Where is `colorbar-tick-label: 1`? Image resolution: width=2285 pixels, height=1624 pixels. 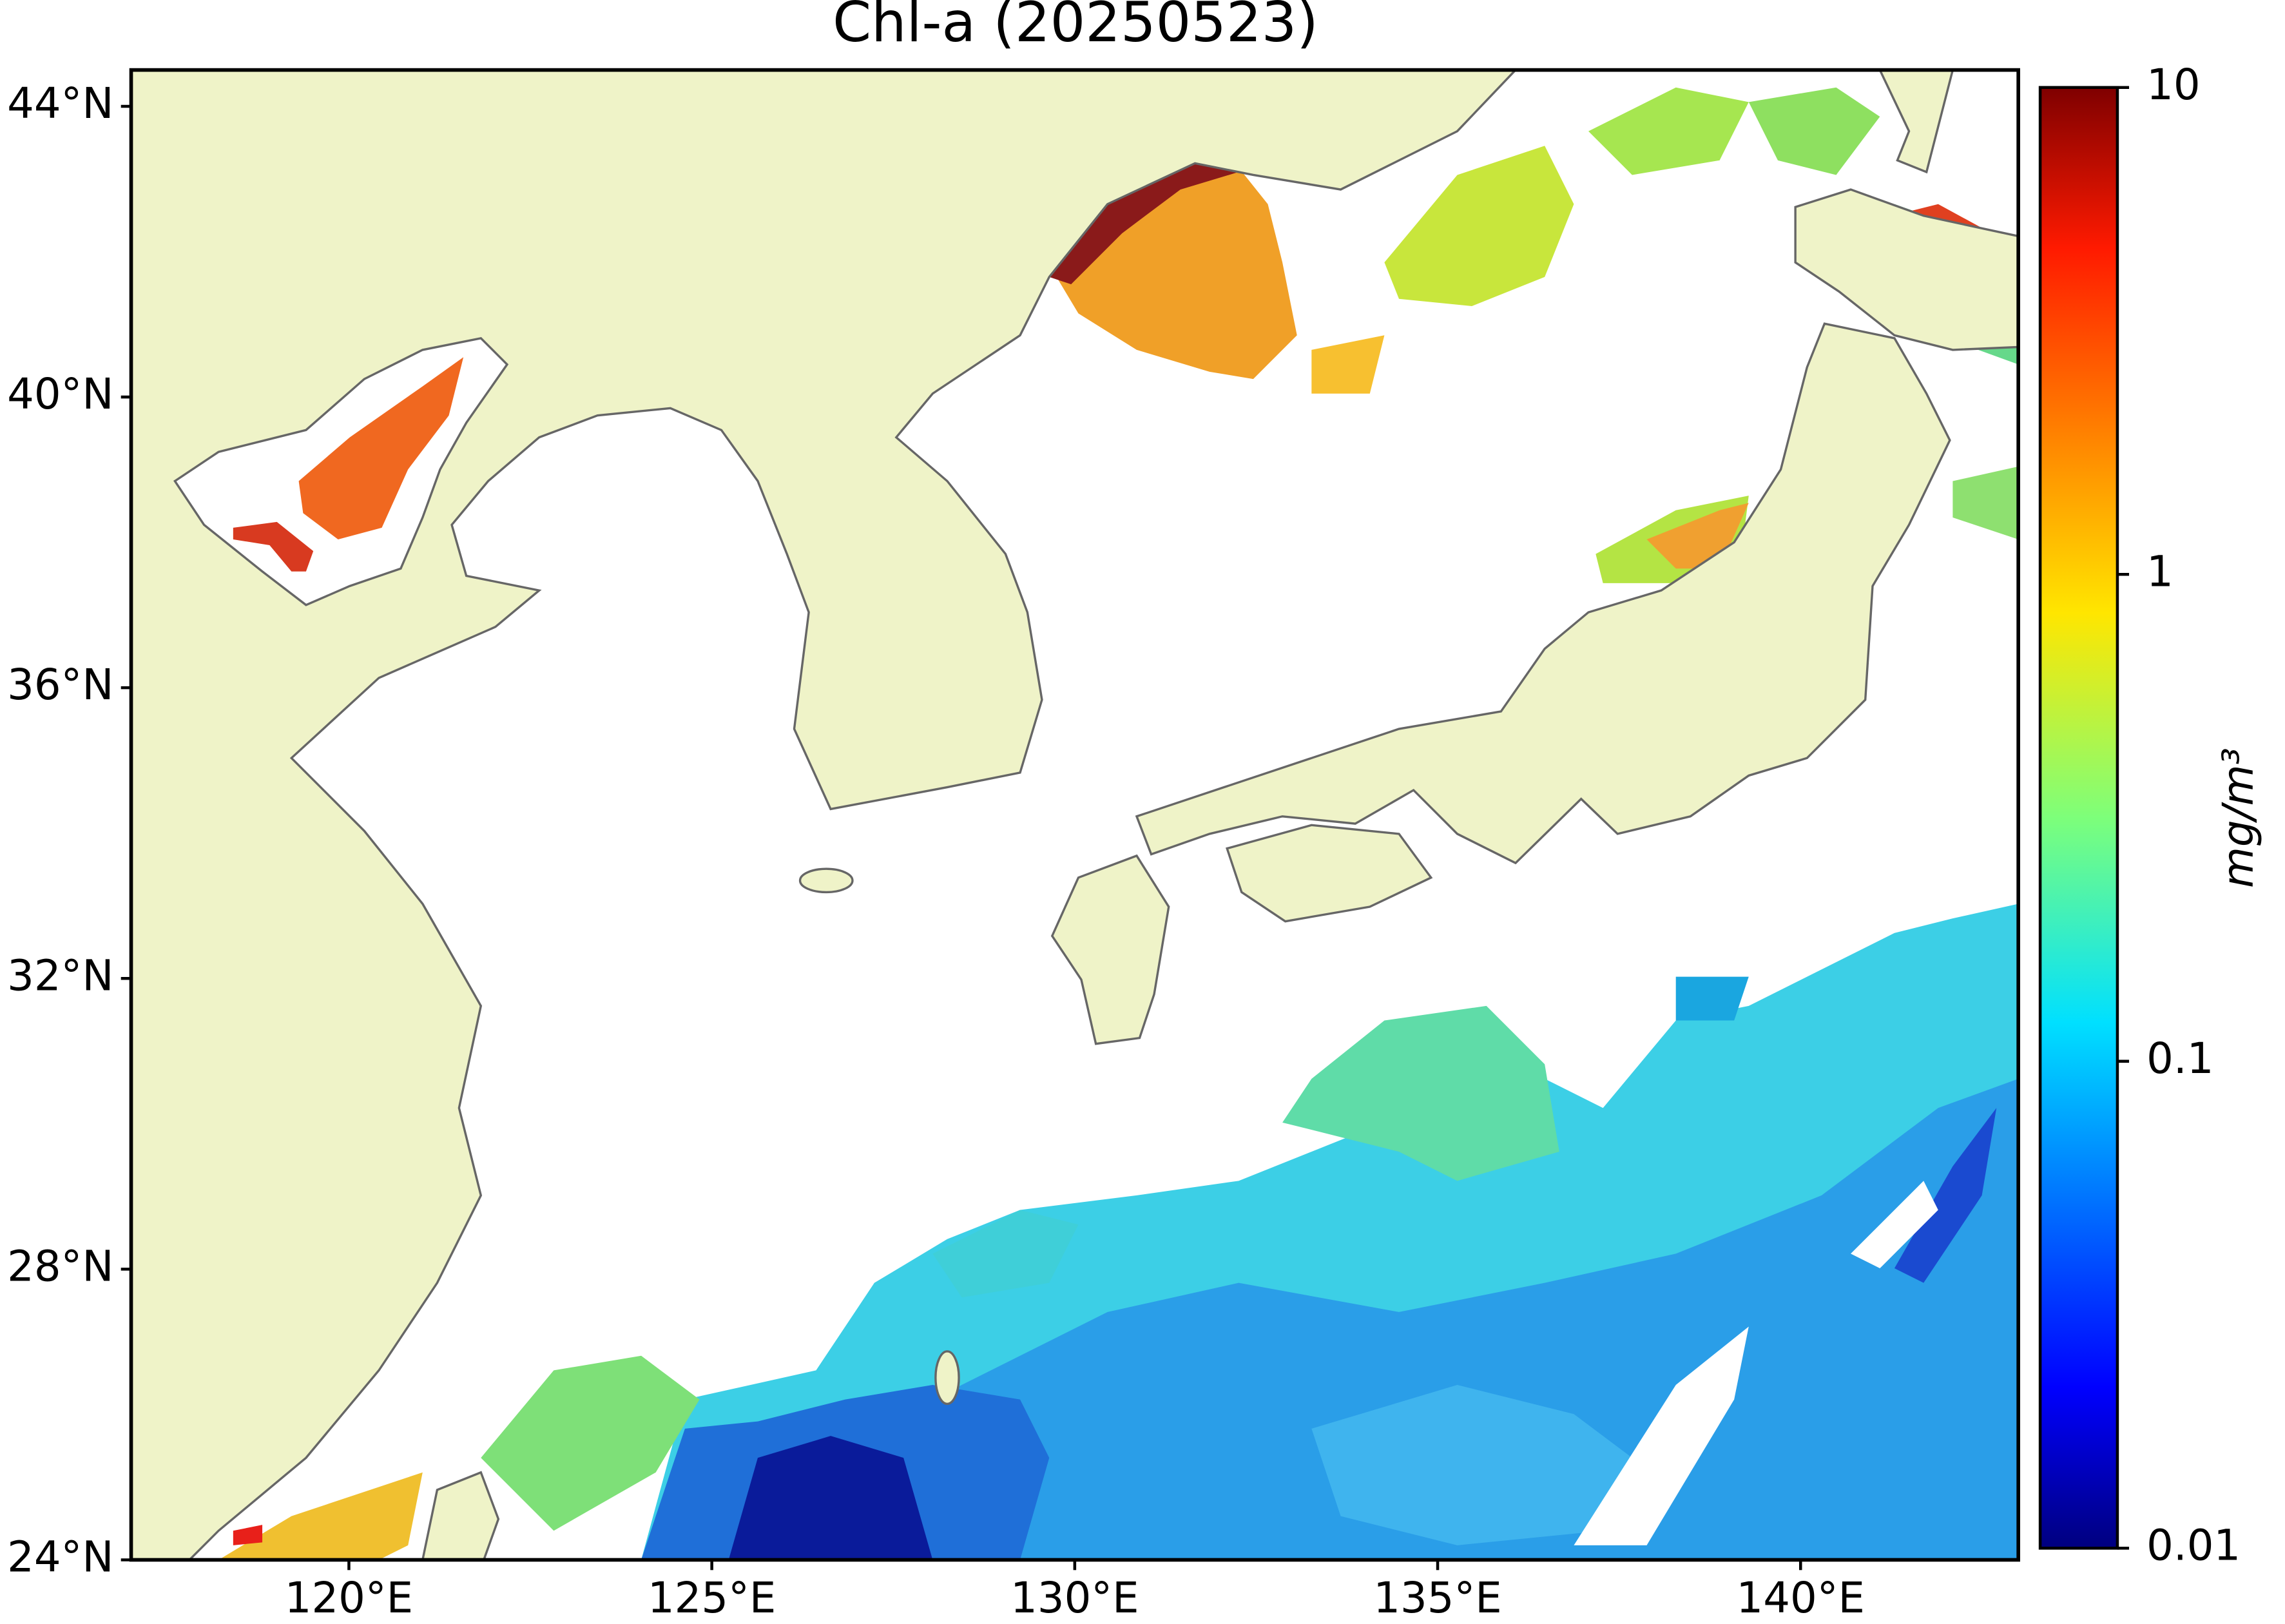
colorbar-tick-label: 1 is located at coordinates (2160, 571).